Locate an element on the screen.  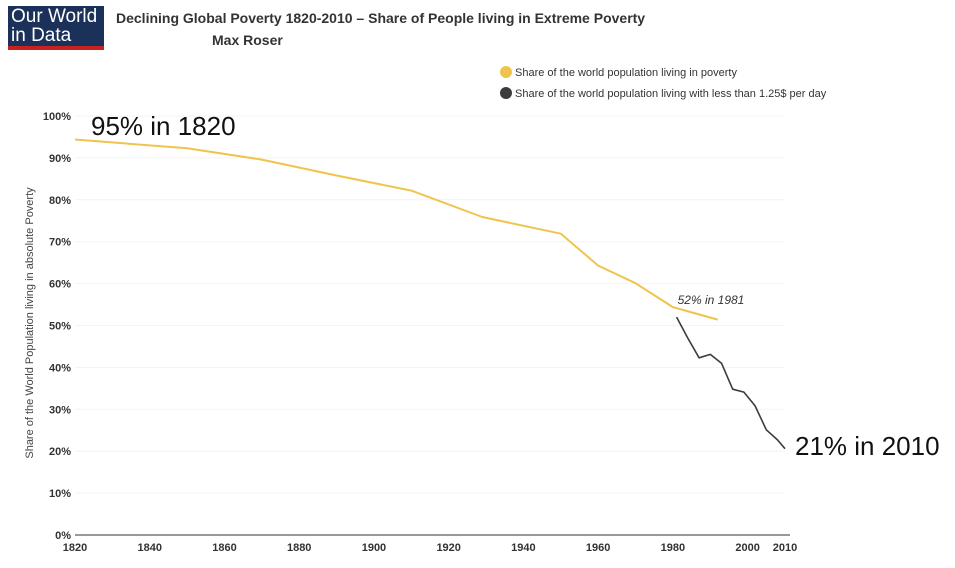
logo: Our World in Data is located at coordinates (56, 28).